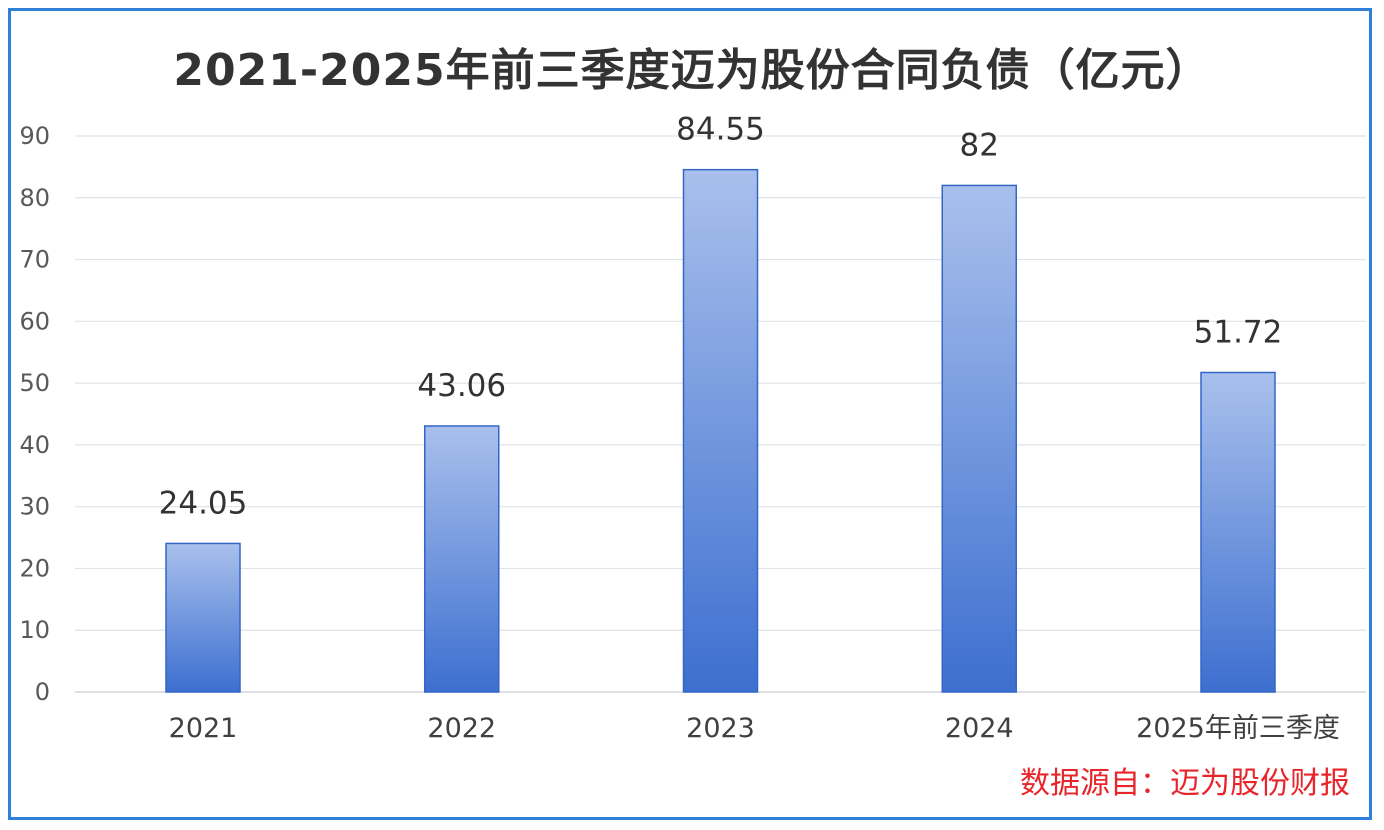 The height and width of the screenshot is (830, 1384). Describe the element at coordinates (1238, 332) in the screenshot. I see `data-label: 51.72` at that location.